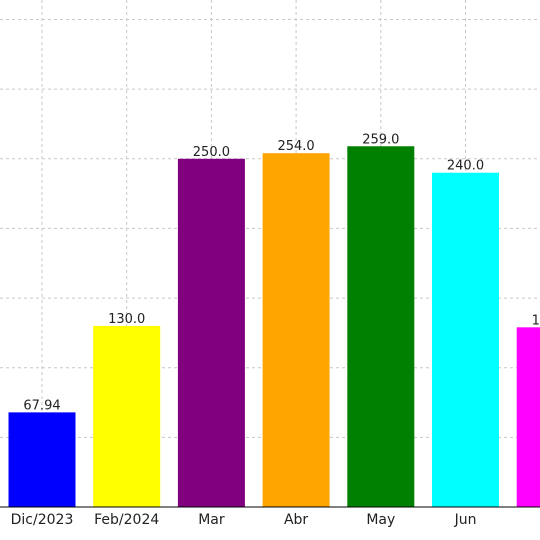 The image size is (540, 540). Describe the element at coordinates (380, 139) in the screenshot. I see `value-label: 259.0` at that location.